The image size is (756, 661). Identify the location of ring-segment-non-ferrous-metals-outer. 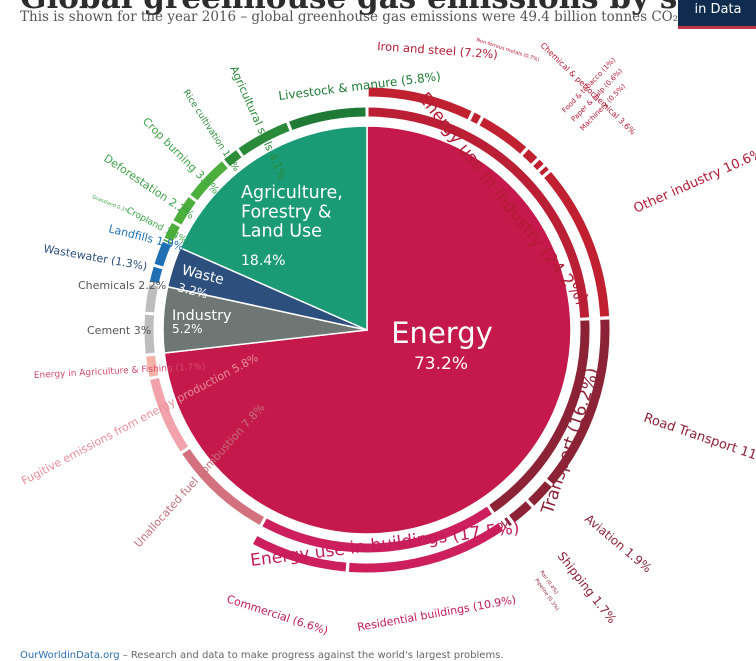
(475, 118).